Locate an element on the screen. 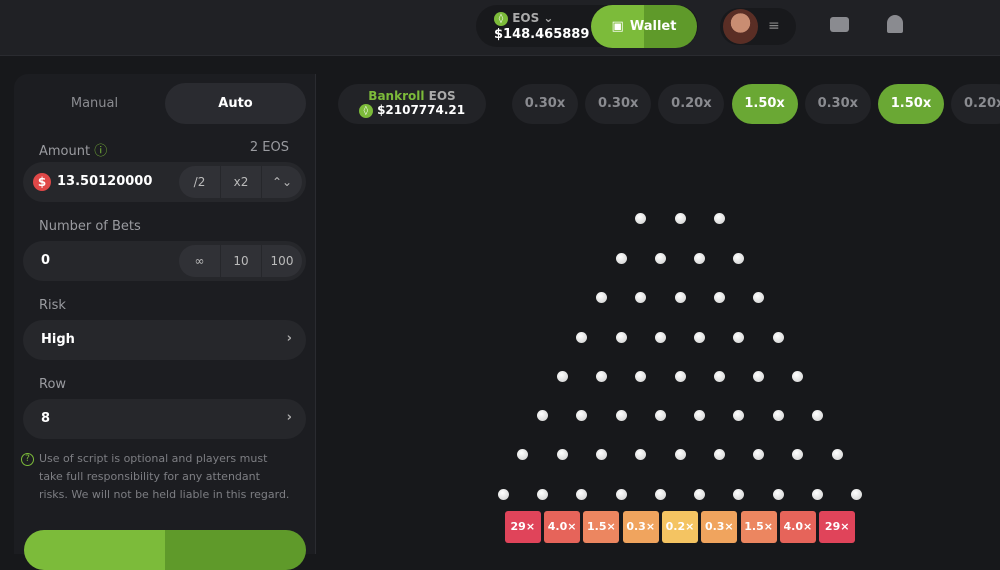 This screenshot has height=570, width=1000. multiplier-bucket: 0.2× is located at coordinates (680, 527).